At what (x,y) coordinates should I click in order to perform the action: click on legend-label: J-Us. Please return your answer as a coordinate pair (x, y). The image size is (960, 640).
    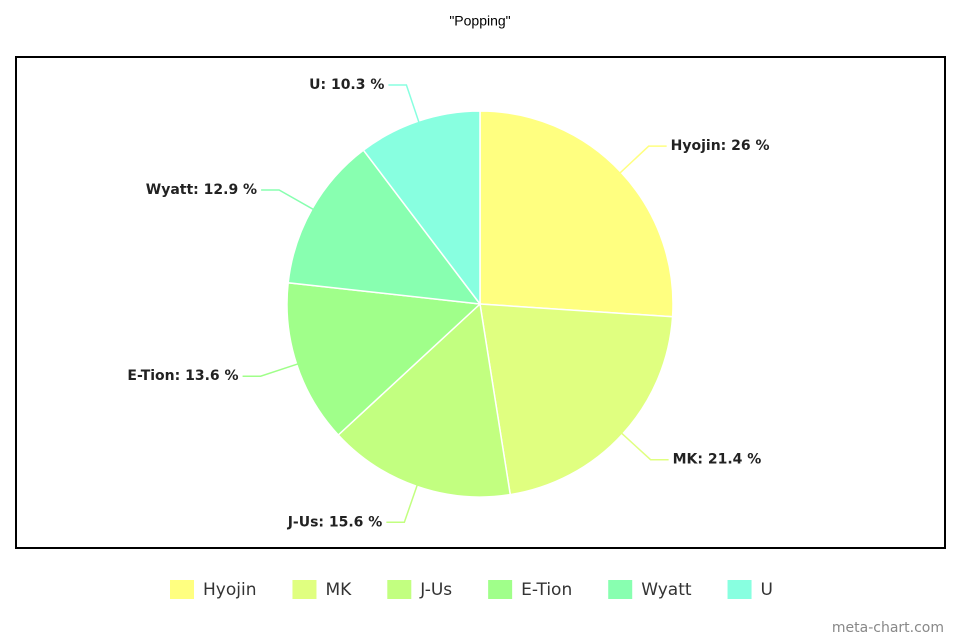
    Looking at the image, I should click on (435, 590).